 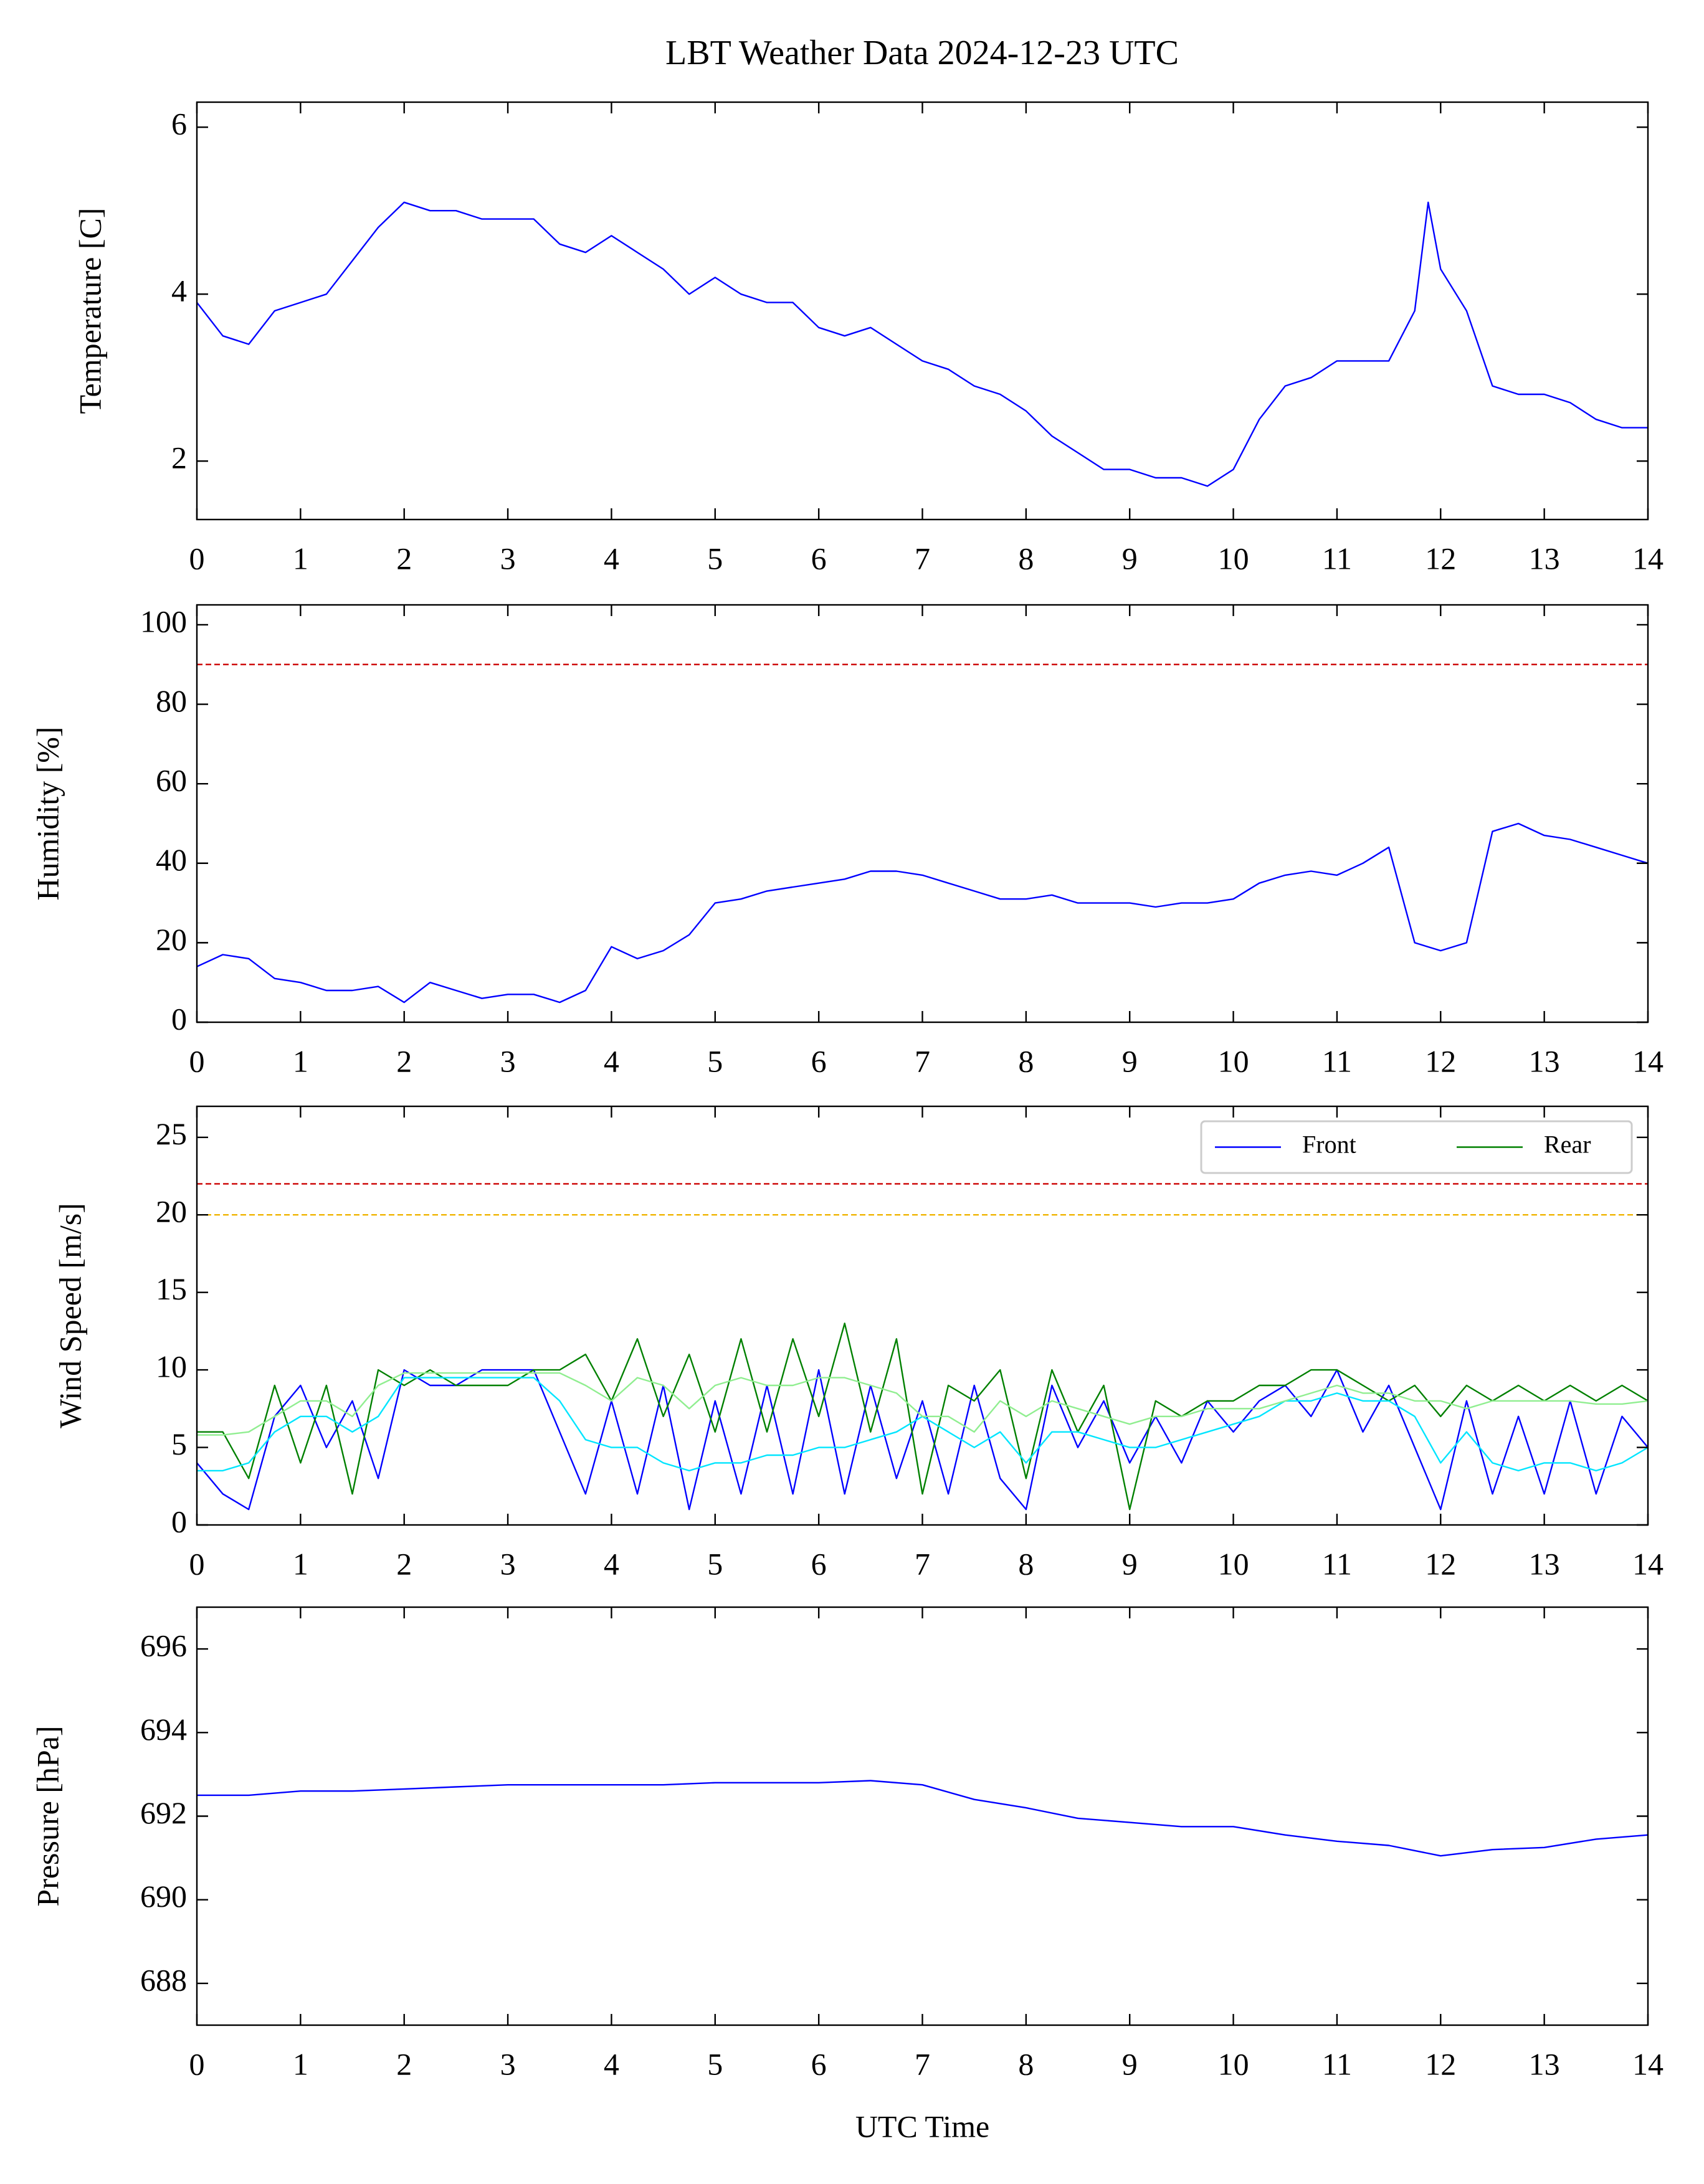 I want to click on y-tick-label: 80, so click(x=171, y=701).